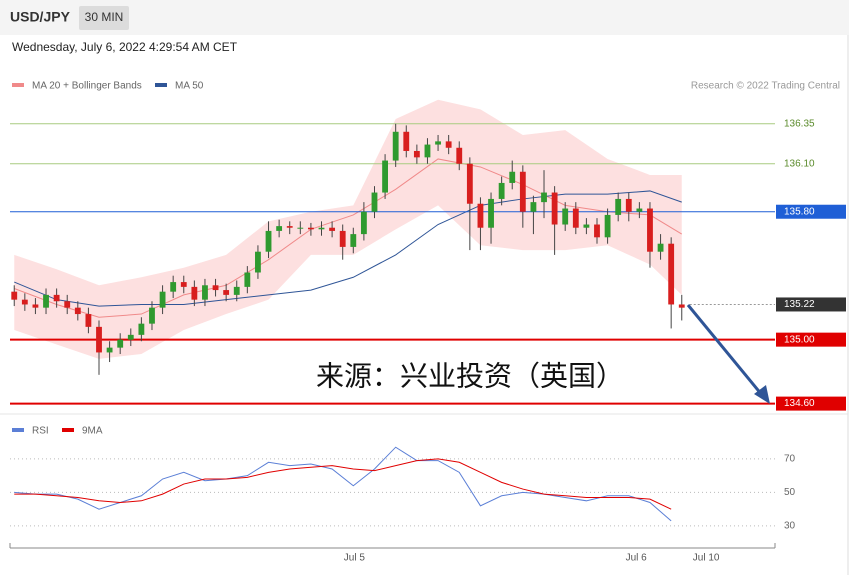 The height and width of the screenshot is (575, 864). What do you see at coordinates (725, 350) in the screenshot?
I see `forecast-arrow` at bounding box center [725, 350].